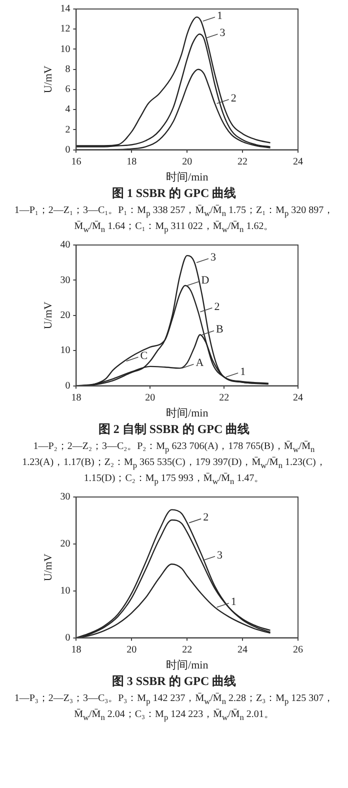 Image resolution: width=348 pixels, height=788 pixels. I want to click on text: 图 3 SSBR 的 GPC 曲线, so click(174, 681).